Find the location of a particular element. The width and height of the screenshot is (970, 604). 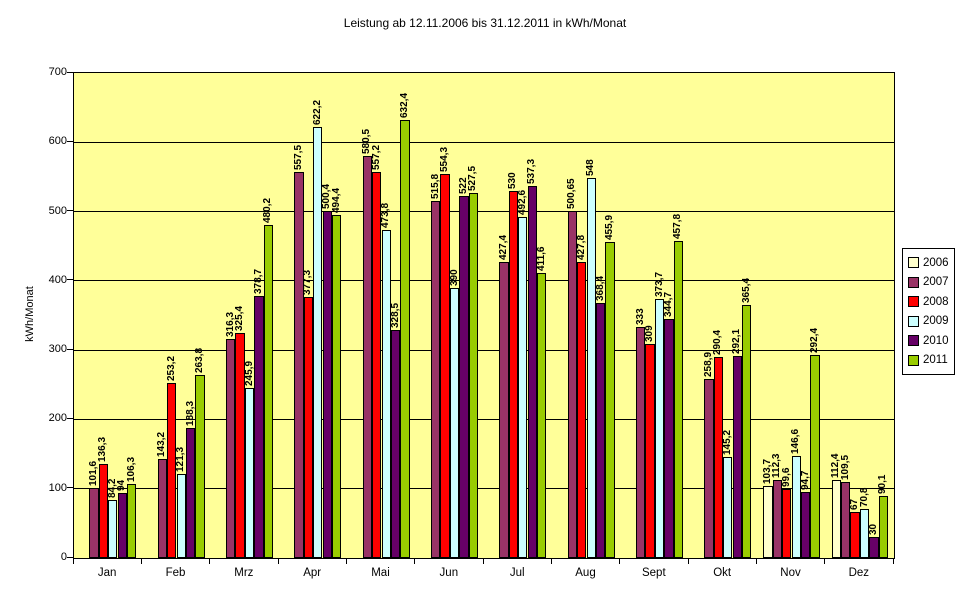

legend-item-2011: 2011 is located at coordinates (928, 361).